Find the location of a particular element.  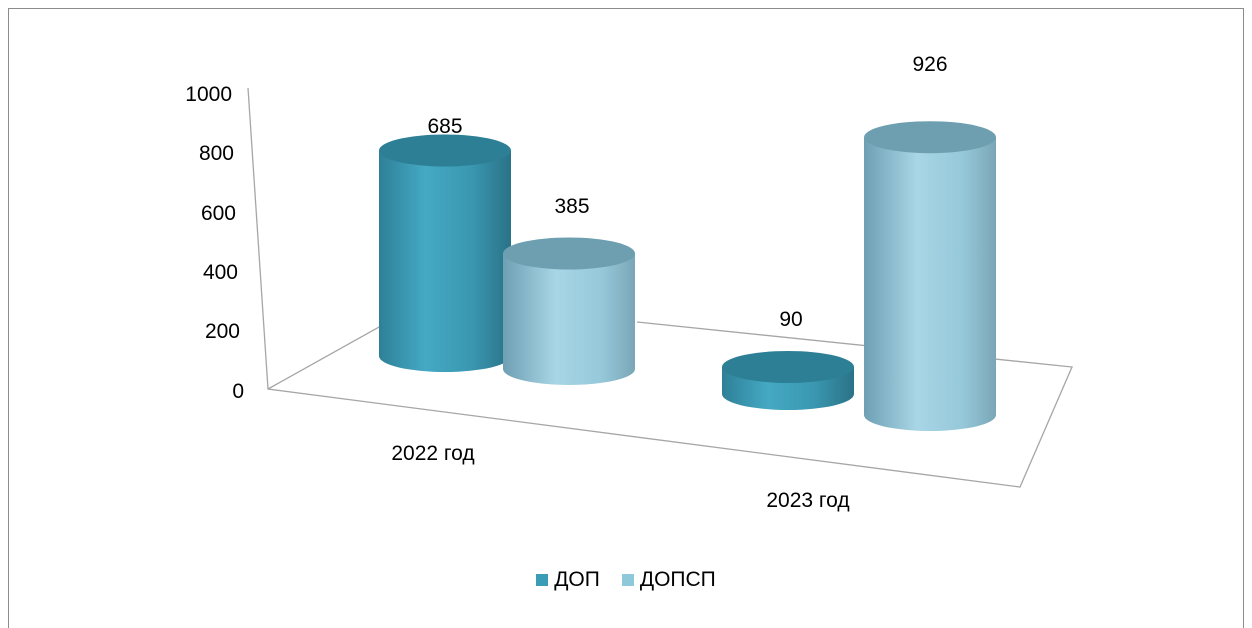

data-label-dop-2022: 685 is located at coordinates (444, 126).